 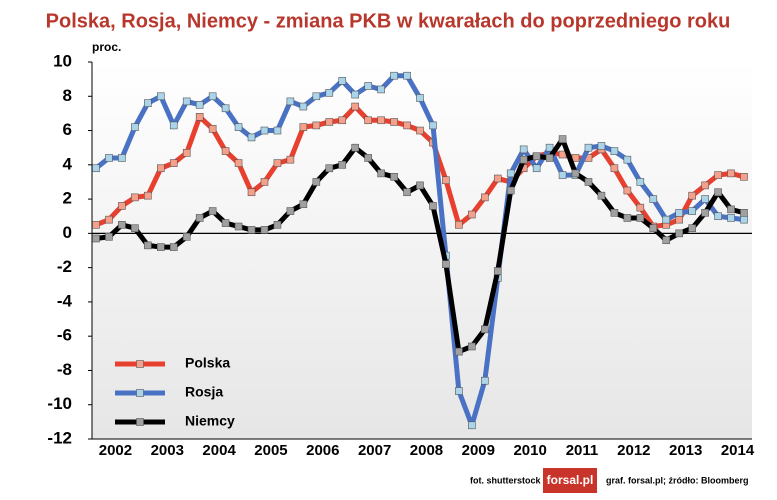 What do you see at coordinates (68, 163) in the screenshot?
I see `y-tick-label: 4` at bounding box center [68, 163].